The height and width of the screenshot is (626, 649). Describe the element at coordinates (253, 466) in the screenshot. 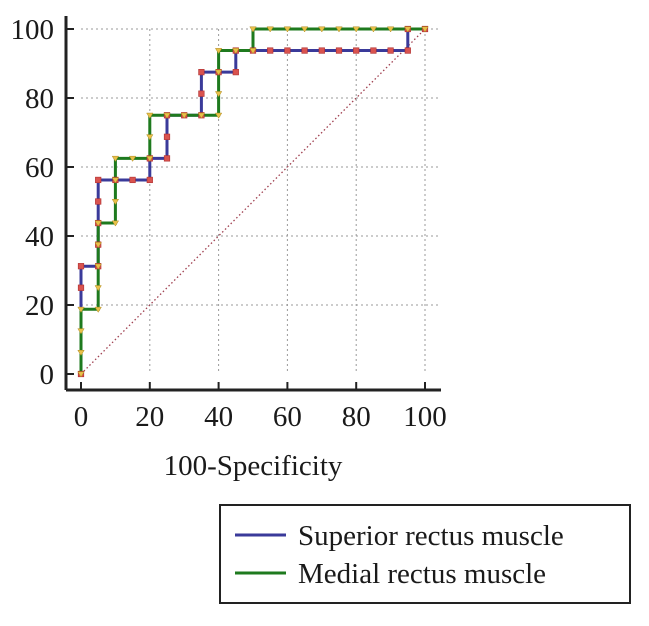

I see `x-axis-label: 100-Specificity` at that location.